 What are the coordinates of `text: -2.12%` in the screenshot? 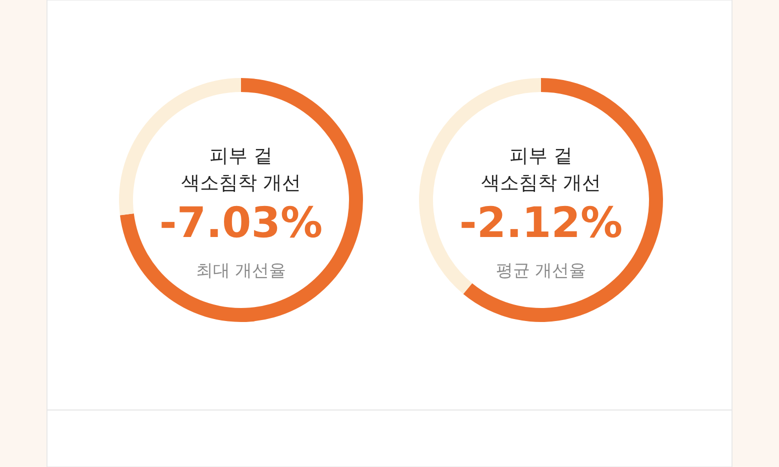 It's located at (541, 222).